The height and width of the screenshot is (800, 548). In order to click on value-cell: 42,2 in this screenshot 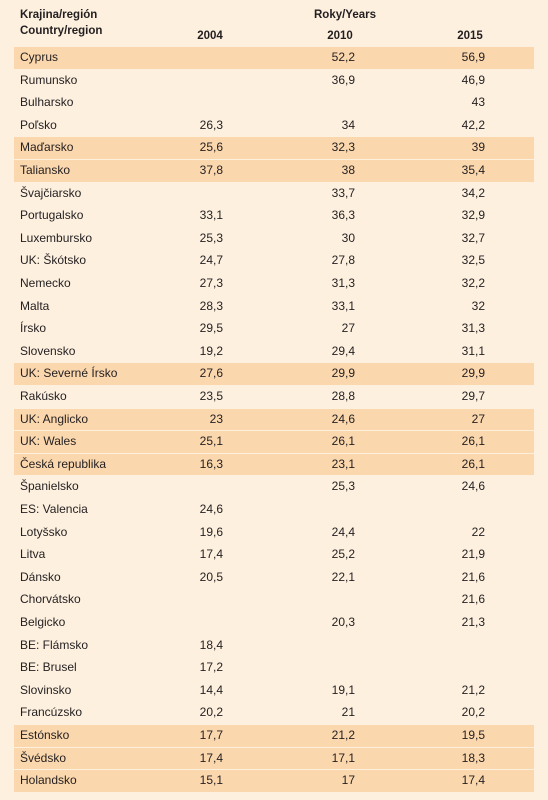, I will do `click(473, 124)`.